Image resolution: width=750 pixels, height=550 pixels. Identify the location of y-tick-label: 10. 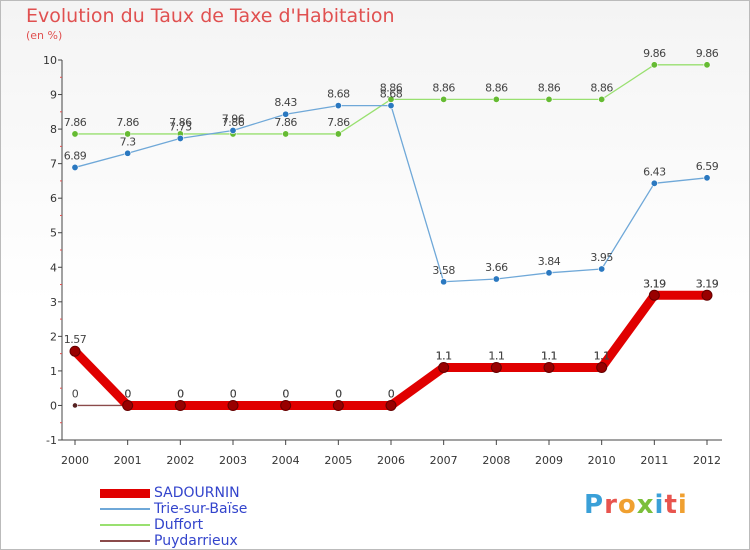
(50, 60).